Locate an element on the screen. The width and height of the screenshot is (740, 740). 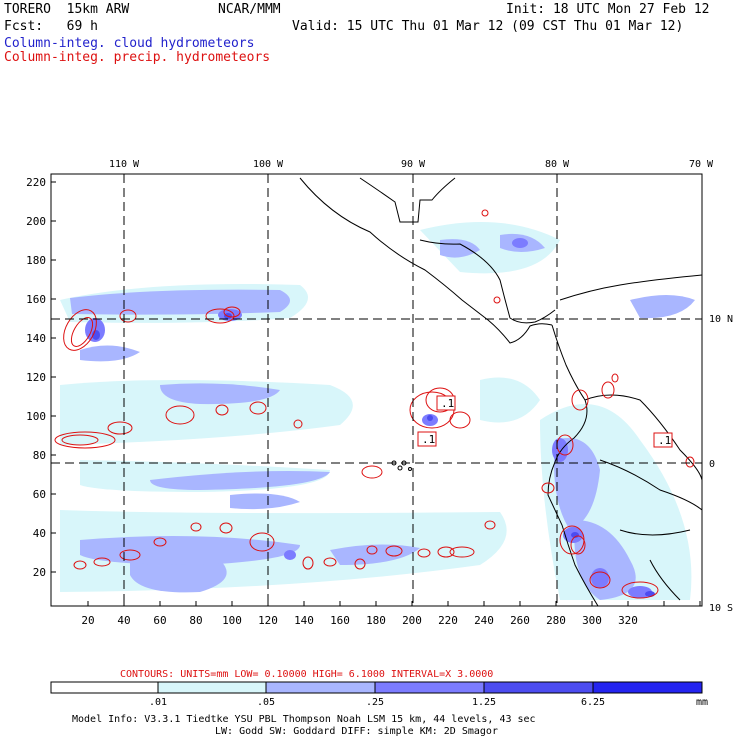
lon-label: 80 W is located at coordinates (557, 164).